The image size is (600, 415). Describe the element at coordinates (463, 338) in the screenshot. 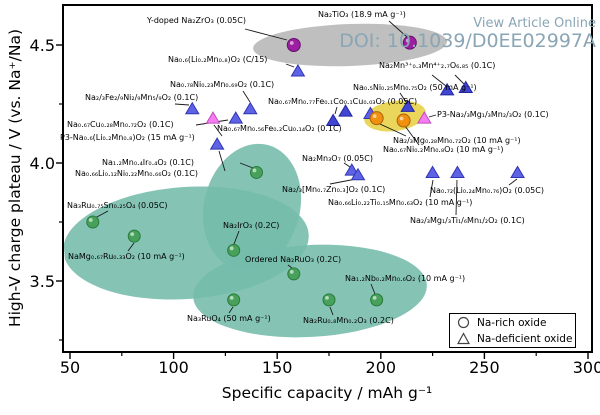

I see `na-deficient-triangle-icon` at that location.